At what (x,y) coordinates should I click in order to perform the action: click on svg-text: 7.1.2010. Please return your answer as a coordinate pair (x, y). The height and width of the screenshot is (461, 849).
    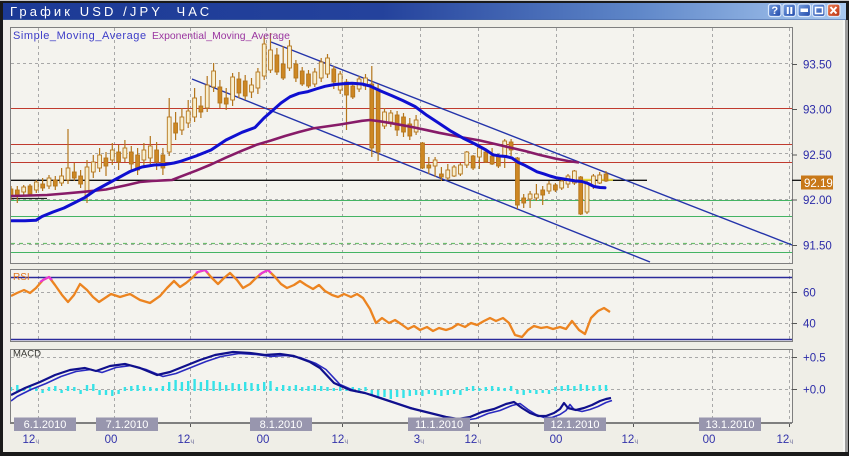
    Looking at the image, I should click on (127, 425).